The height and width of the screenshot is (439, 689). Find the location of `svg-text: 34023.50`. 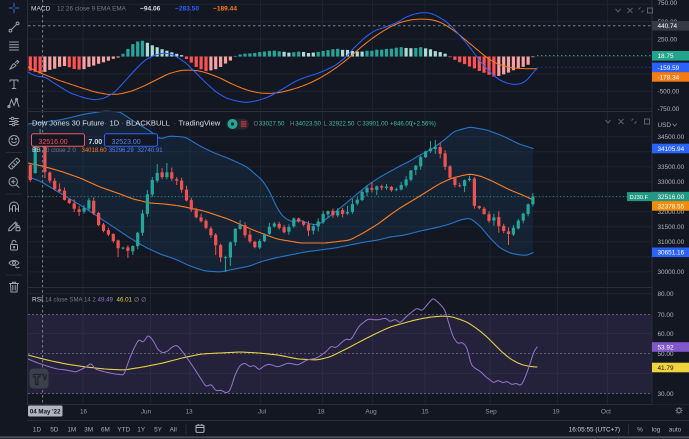

svg-text: 34023.50 is located at coordinates (308, 124).